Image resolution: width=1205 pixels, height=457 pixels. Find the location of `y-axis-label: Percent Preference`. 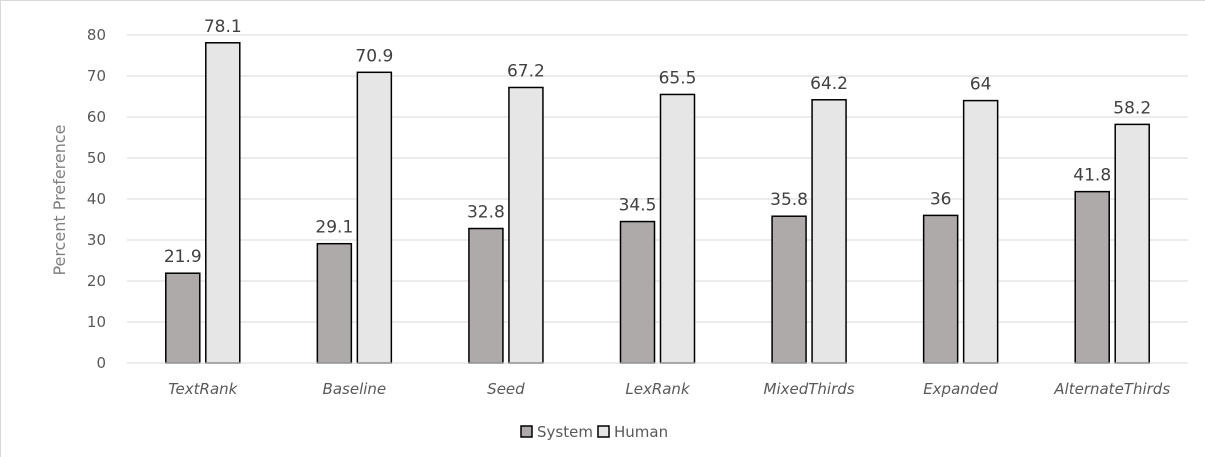

y-axis-label: Percent Preference is located at coordinates (59, 199).